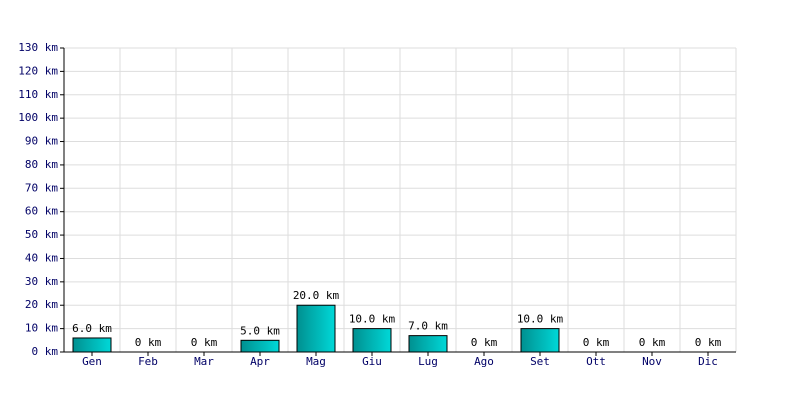 This screenshot has width=800, height=400. Describe the element at coordinates (41, 328) in the screenshot. I see `y-tick-label: 10 km` at that location.